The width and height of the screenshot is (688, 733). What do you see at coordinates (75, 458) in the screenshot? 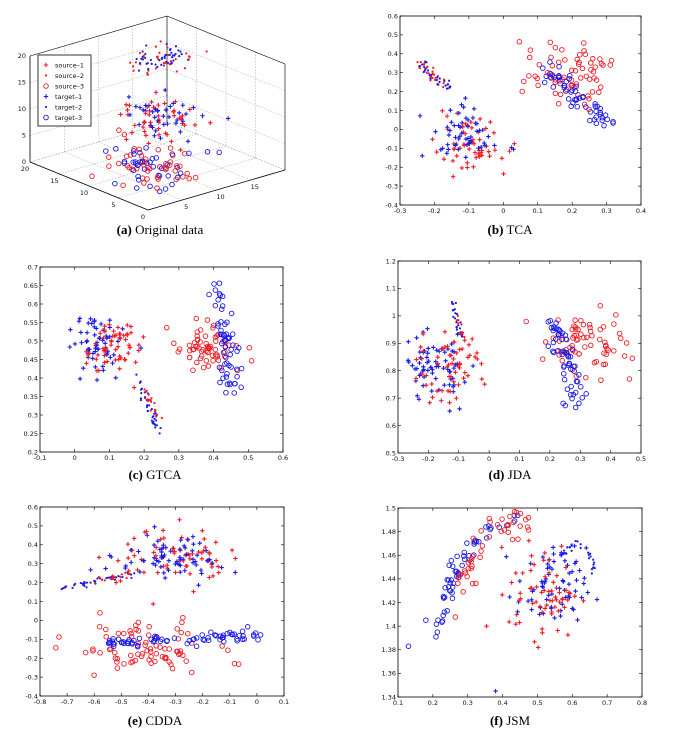
I see `x-tick-label: 0` at bounding box center [75, 458].